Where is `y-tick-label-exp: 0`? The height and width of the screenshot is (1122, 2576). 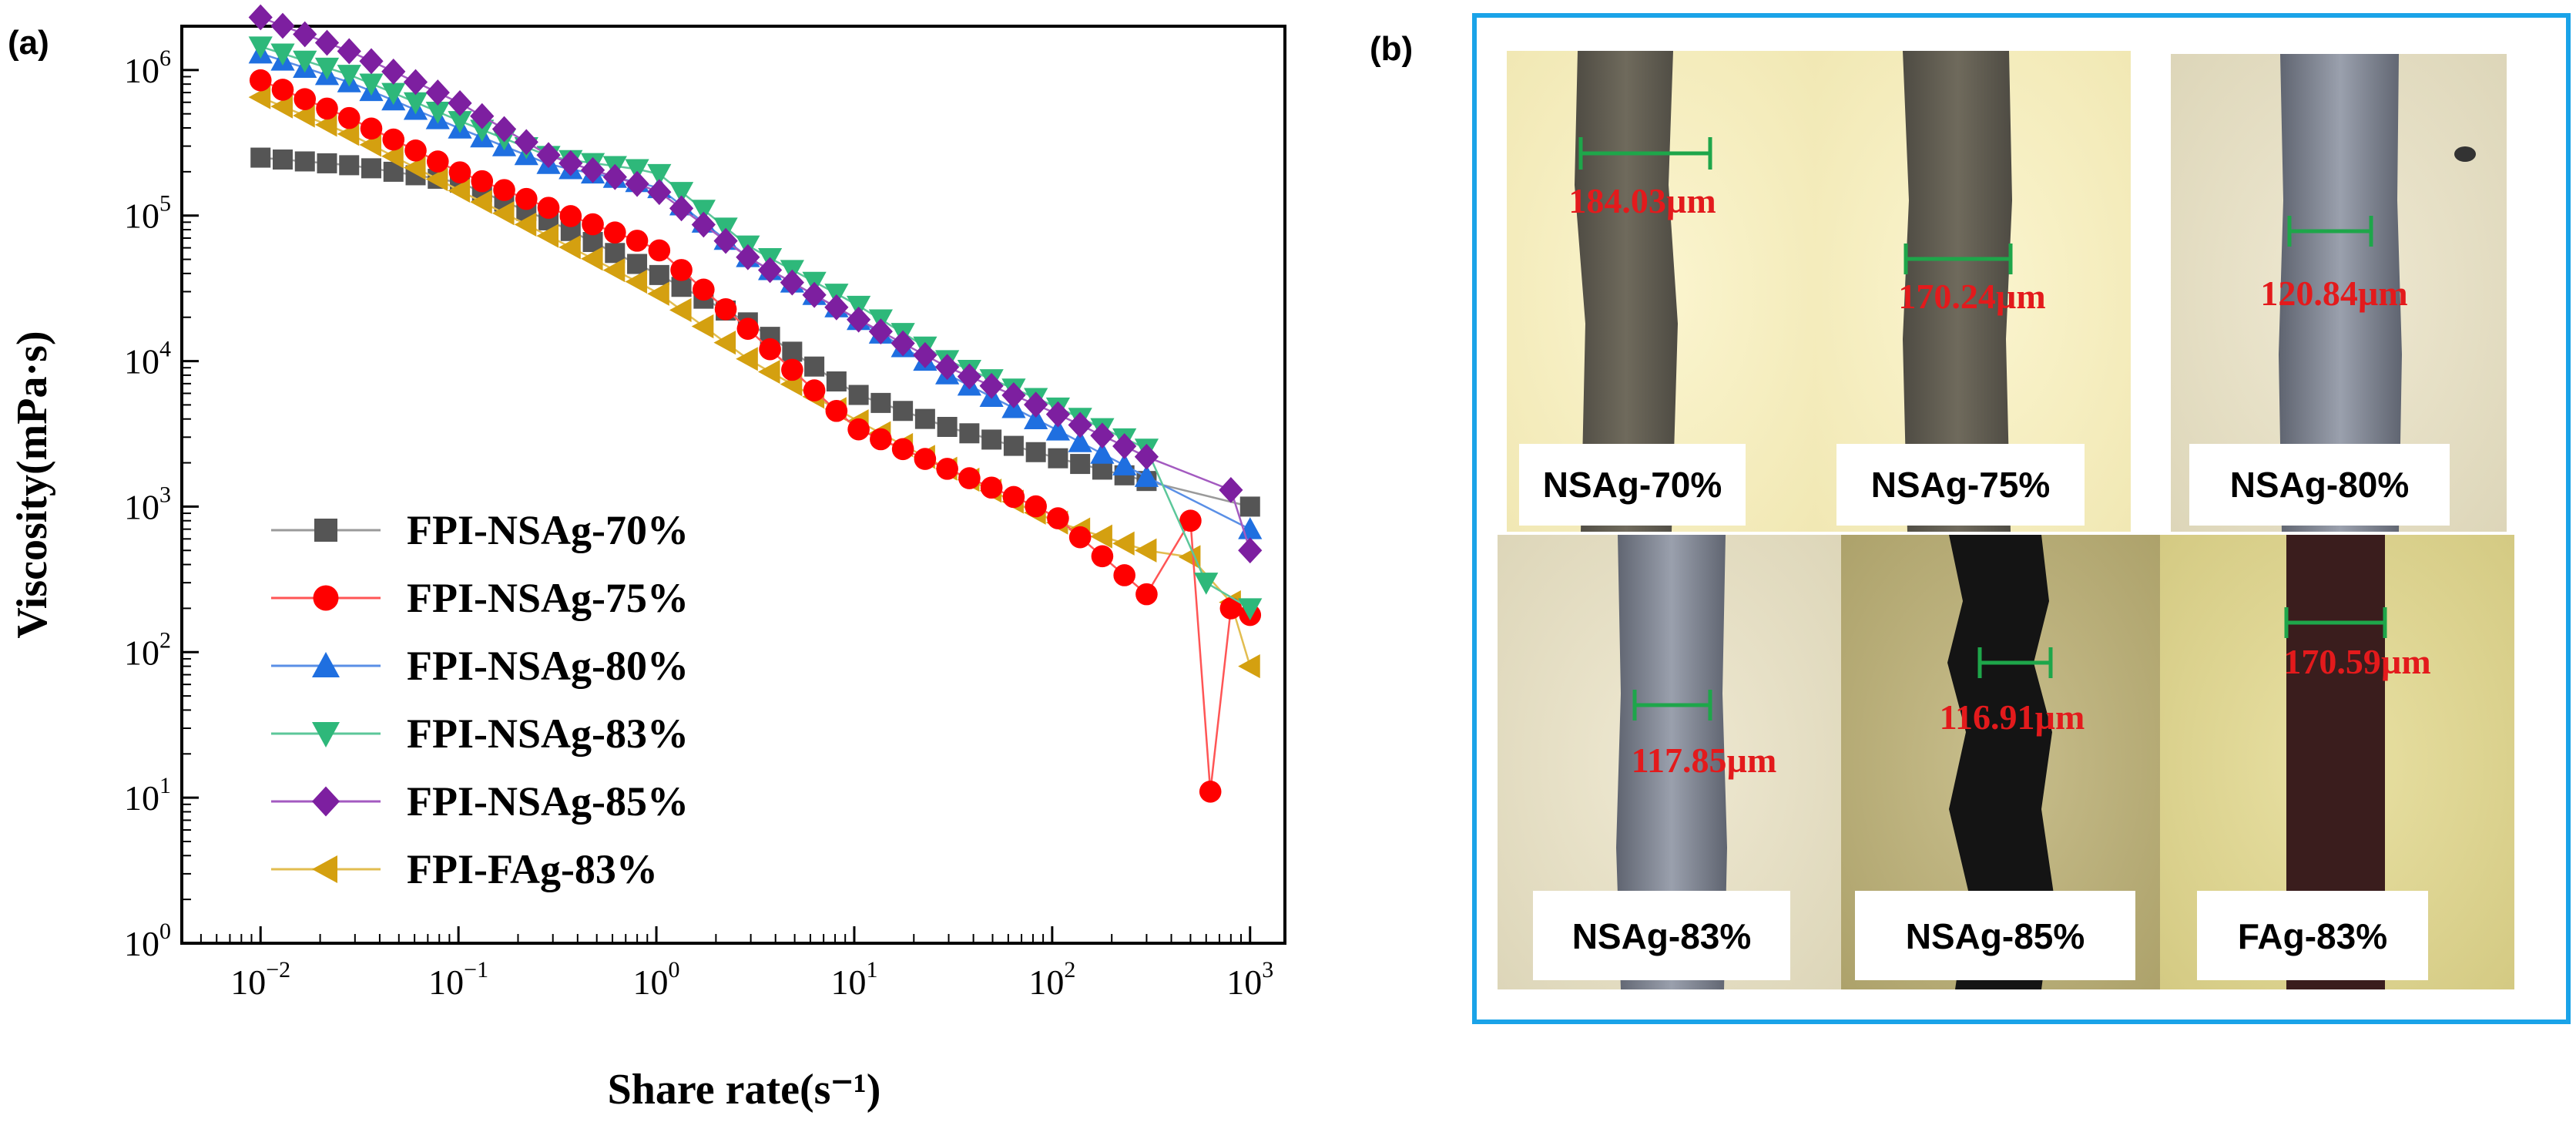
y-tick-label-exp: 0 is located at coordinates (165, 931).